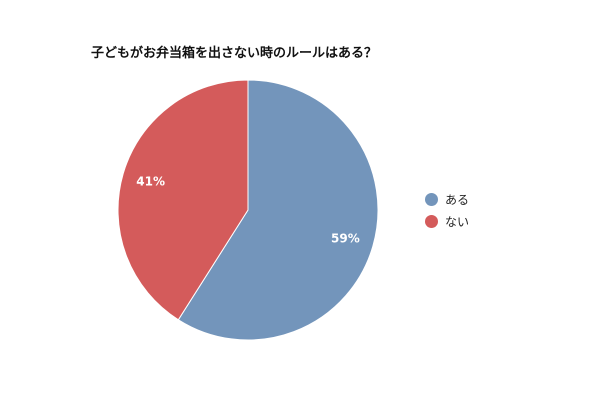 This screenshot has width=600, height=400. I want to click on legend-item-nai: ない, so click(447, 221).